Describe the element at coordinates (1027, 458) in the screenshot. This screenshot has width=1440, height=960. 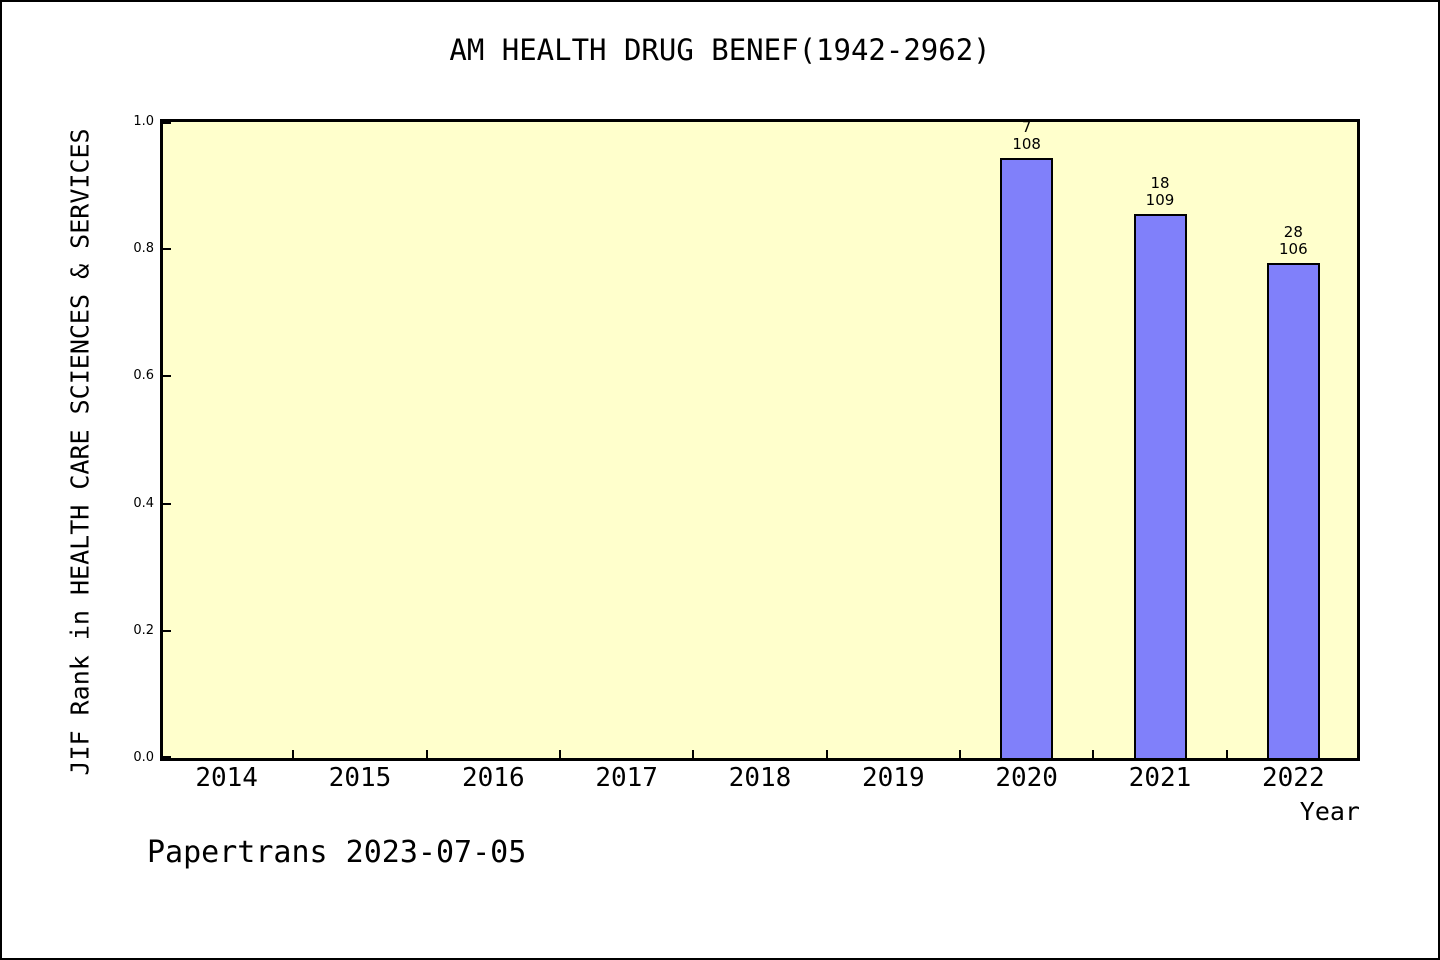
I see `bar-2020` at that location.